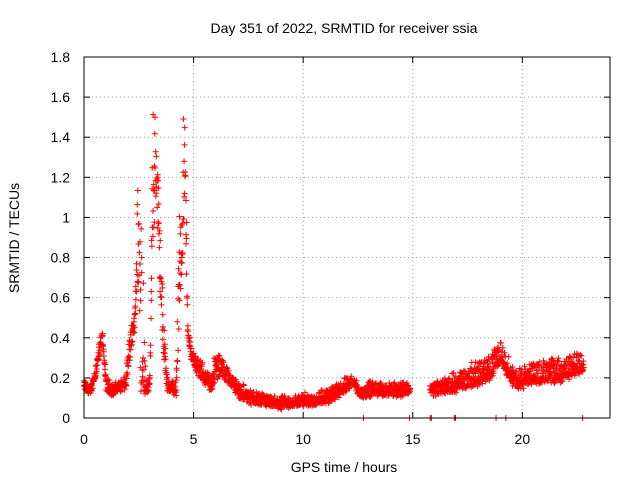 The image size is (640, 480). Describe the element at coordinates (61, 137) in the screenshot. I see `y-tick-label: 1.4` at that location.